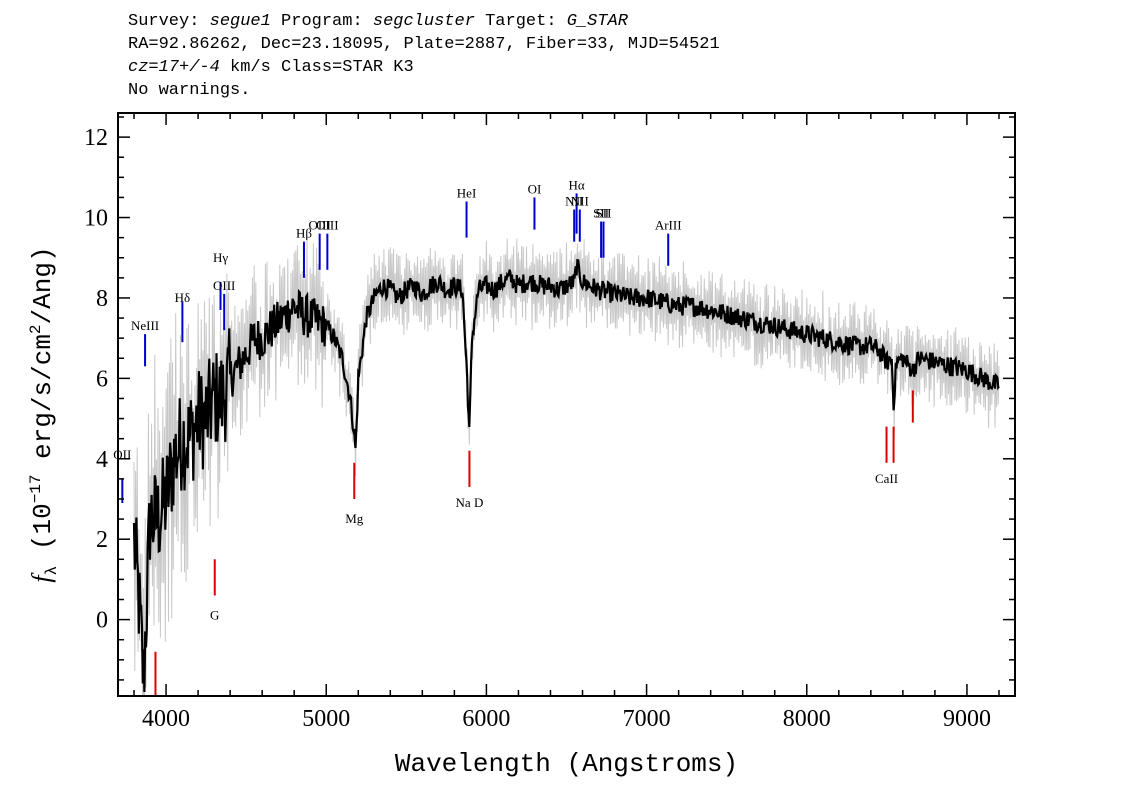 This screenshot has height=810, width=1134. Describe the element at coordinates (967, 719) in the screenshot. I see `x-tick-label: 9000` at that location.